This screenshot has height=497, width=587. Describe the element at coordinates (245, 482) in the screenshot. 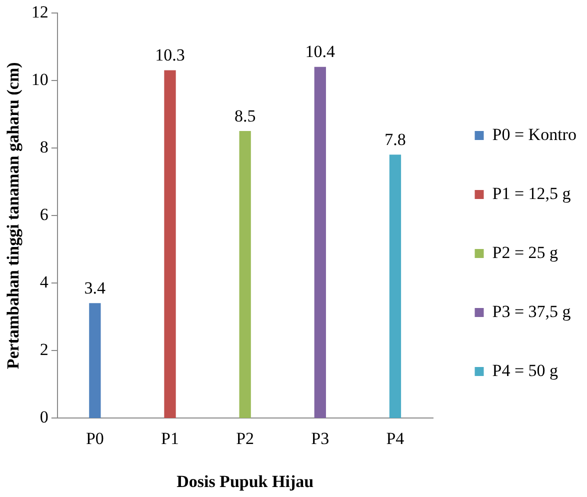

I see `x-axis-title: Dosis Pupuk Hijau` at that location.